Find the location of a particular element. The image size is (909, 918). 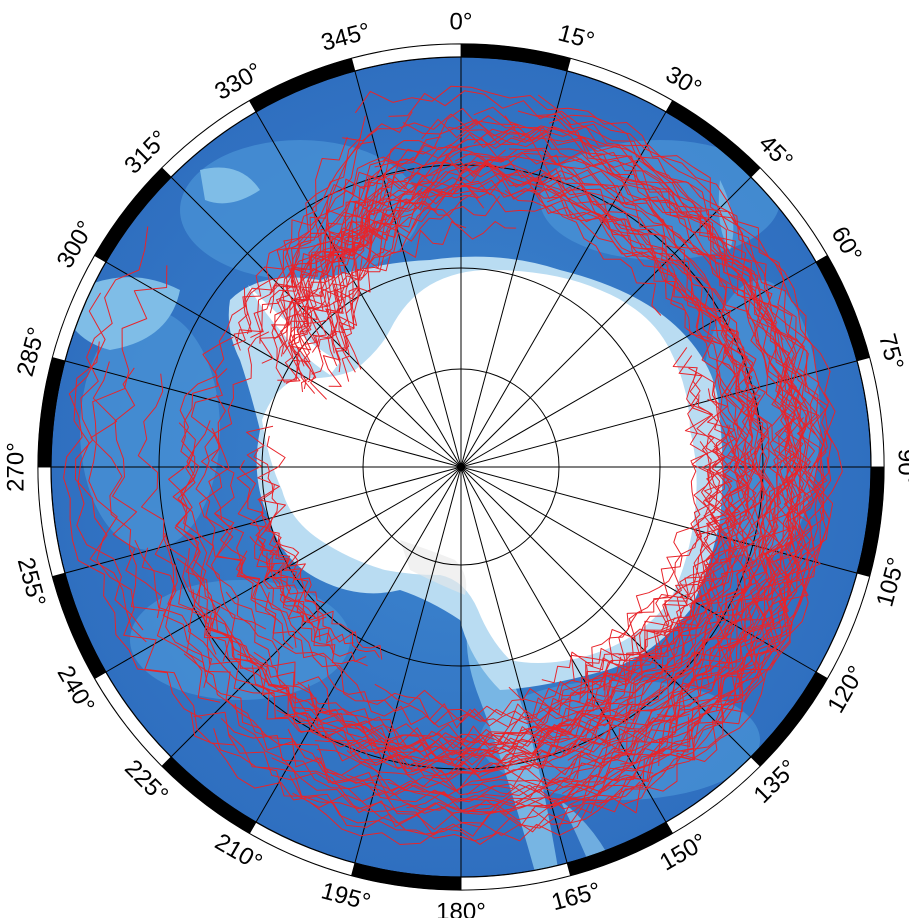

ice-shelf-shadow is located at coordinates (433, 567).